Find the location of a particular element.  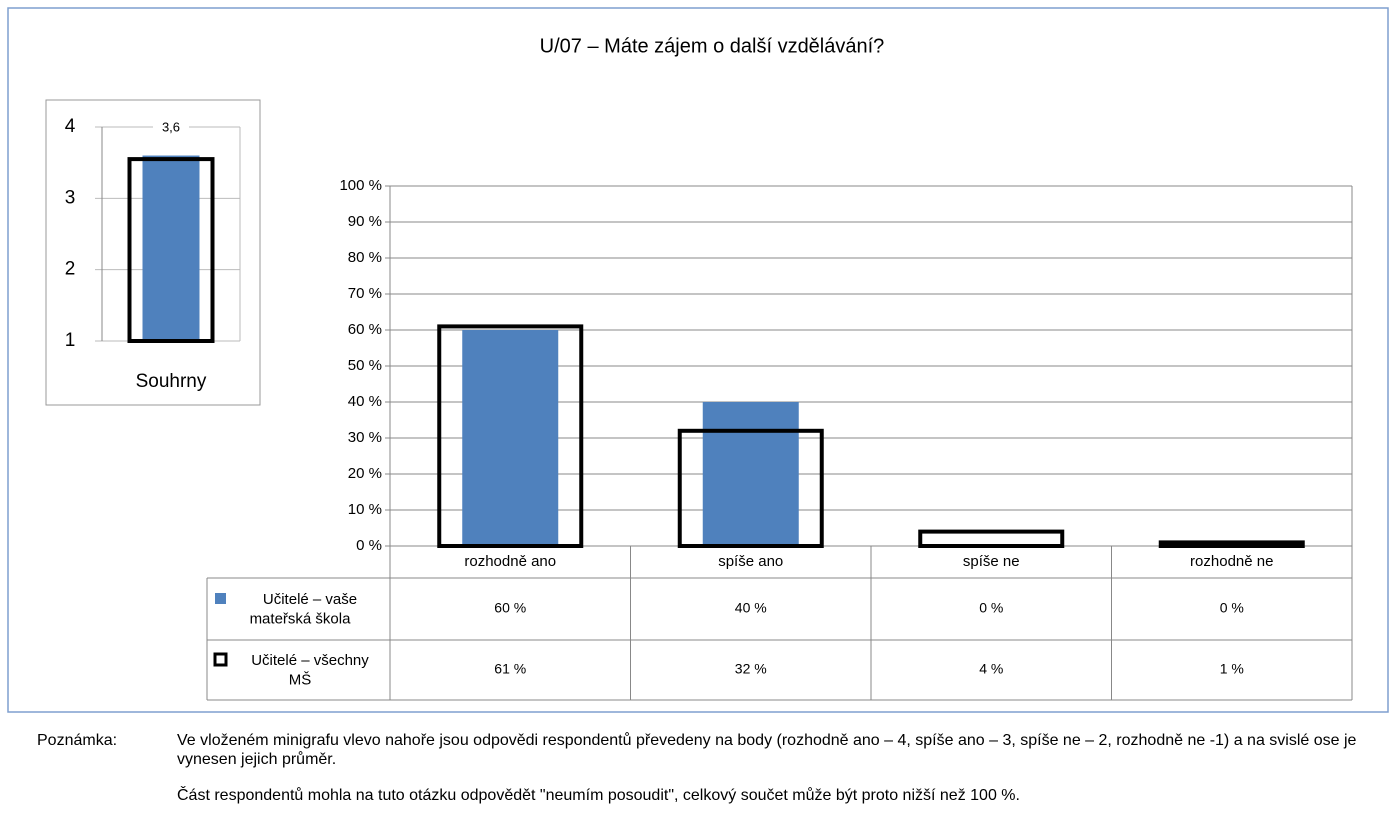

table-value: 61 % is located at coordinates (510, 669).